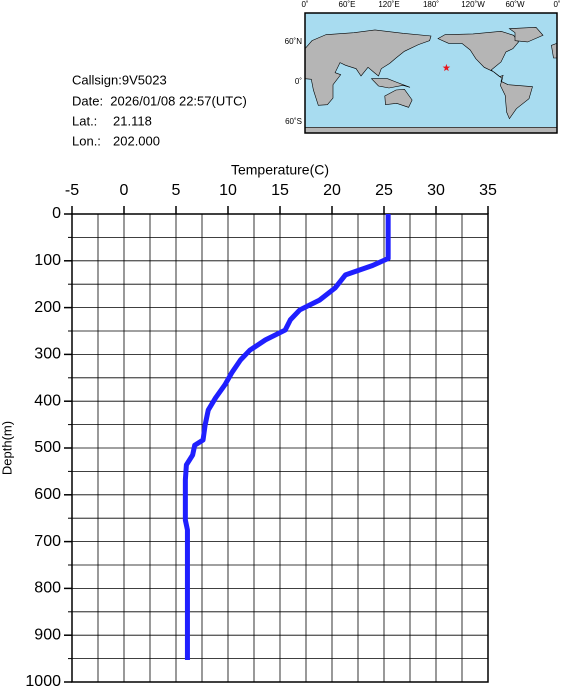 This screenshot has width=564, height=690. I want to click on x-tick-label: 0, so click(124, 190).